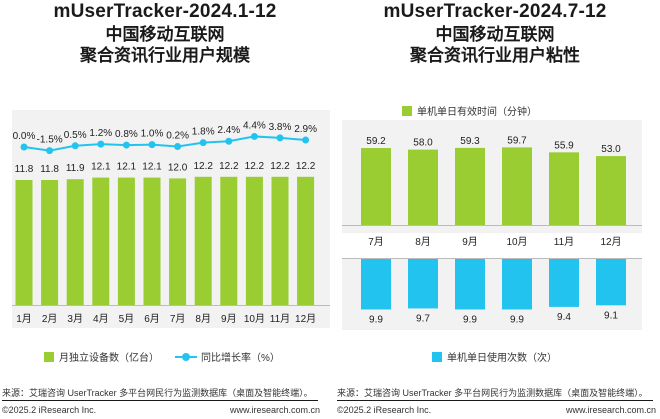  I want to click on growth-rate-label: 2.4%, so click(228, 130).